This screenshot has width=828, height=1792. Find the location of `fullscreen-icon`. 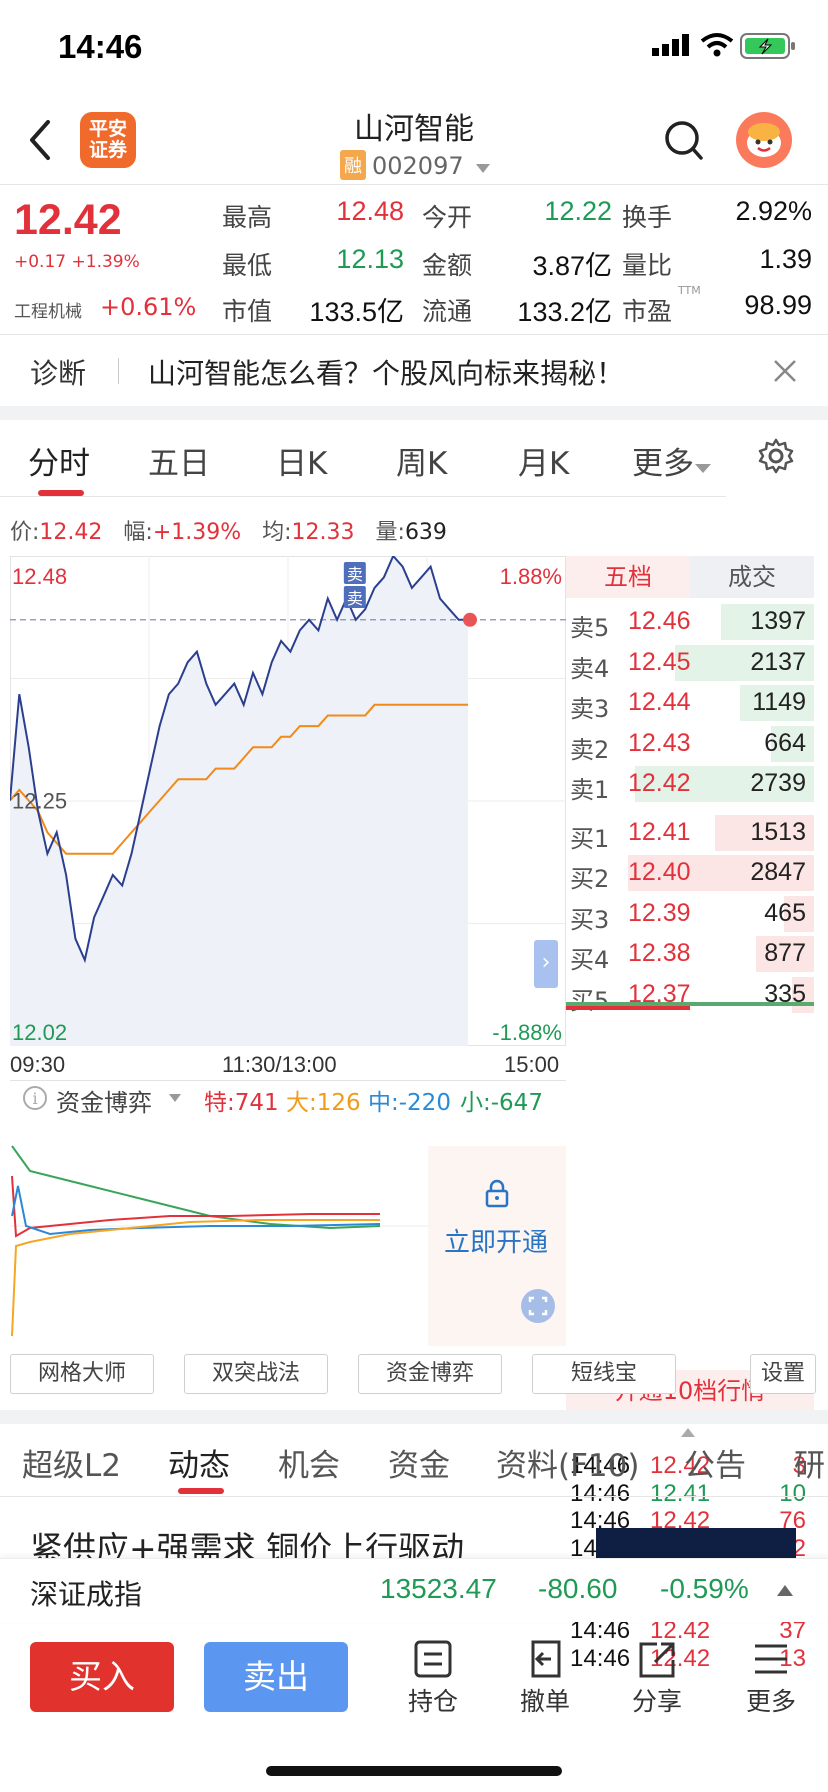

fullscreen-icon is located at coordinates (538, 1306).